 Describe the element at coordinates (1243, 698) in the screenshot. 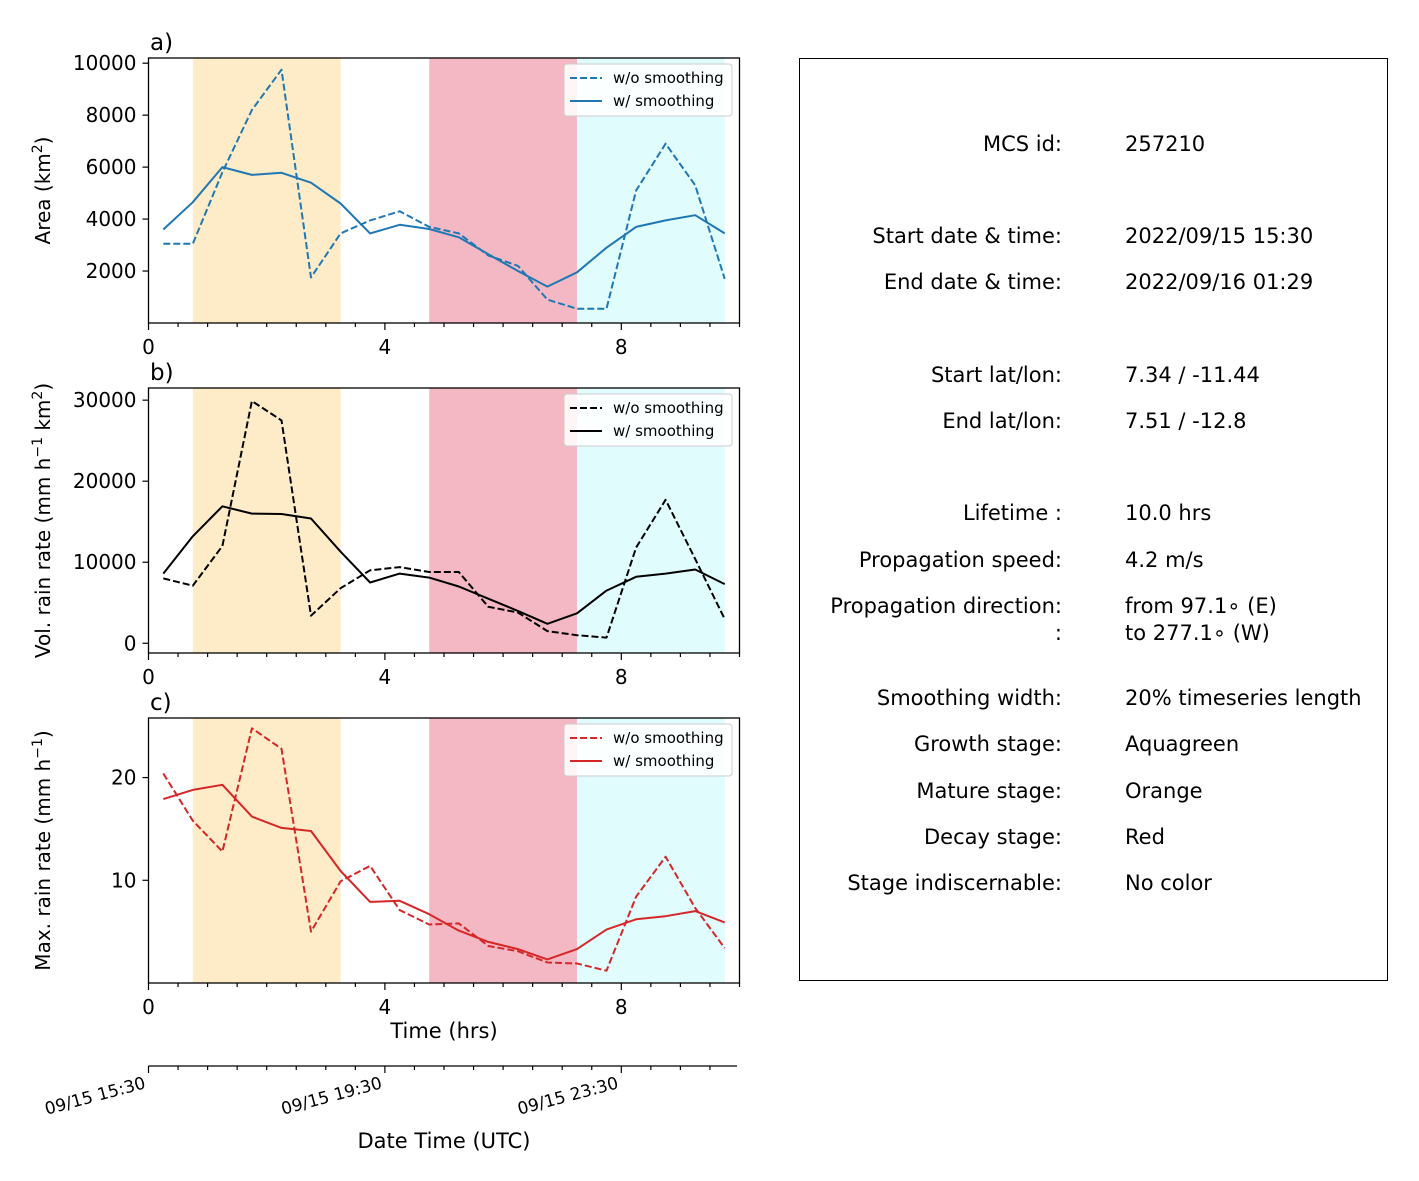

I see `info-value: 20% timeseries length` at that location.